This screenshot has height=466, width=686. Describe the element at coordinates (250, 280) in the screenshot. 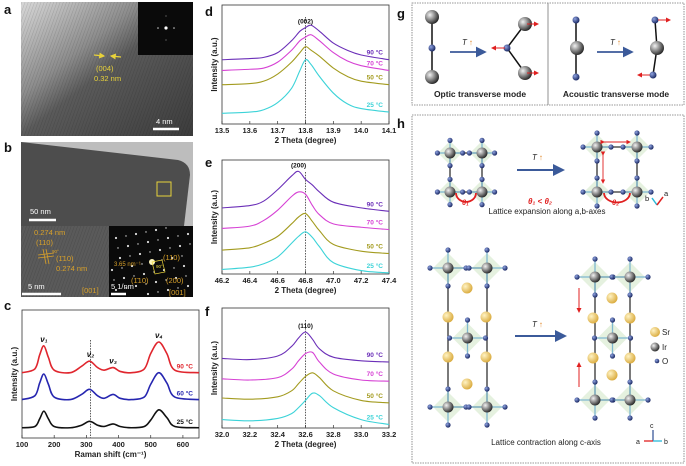

I see `x-tick-label: 46.4` at that location.